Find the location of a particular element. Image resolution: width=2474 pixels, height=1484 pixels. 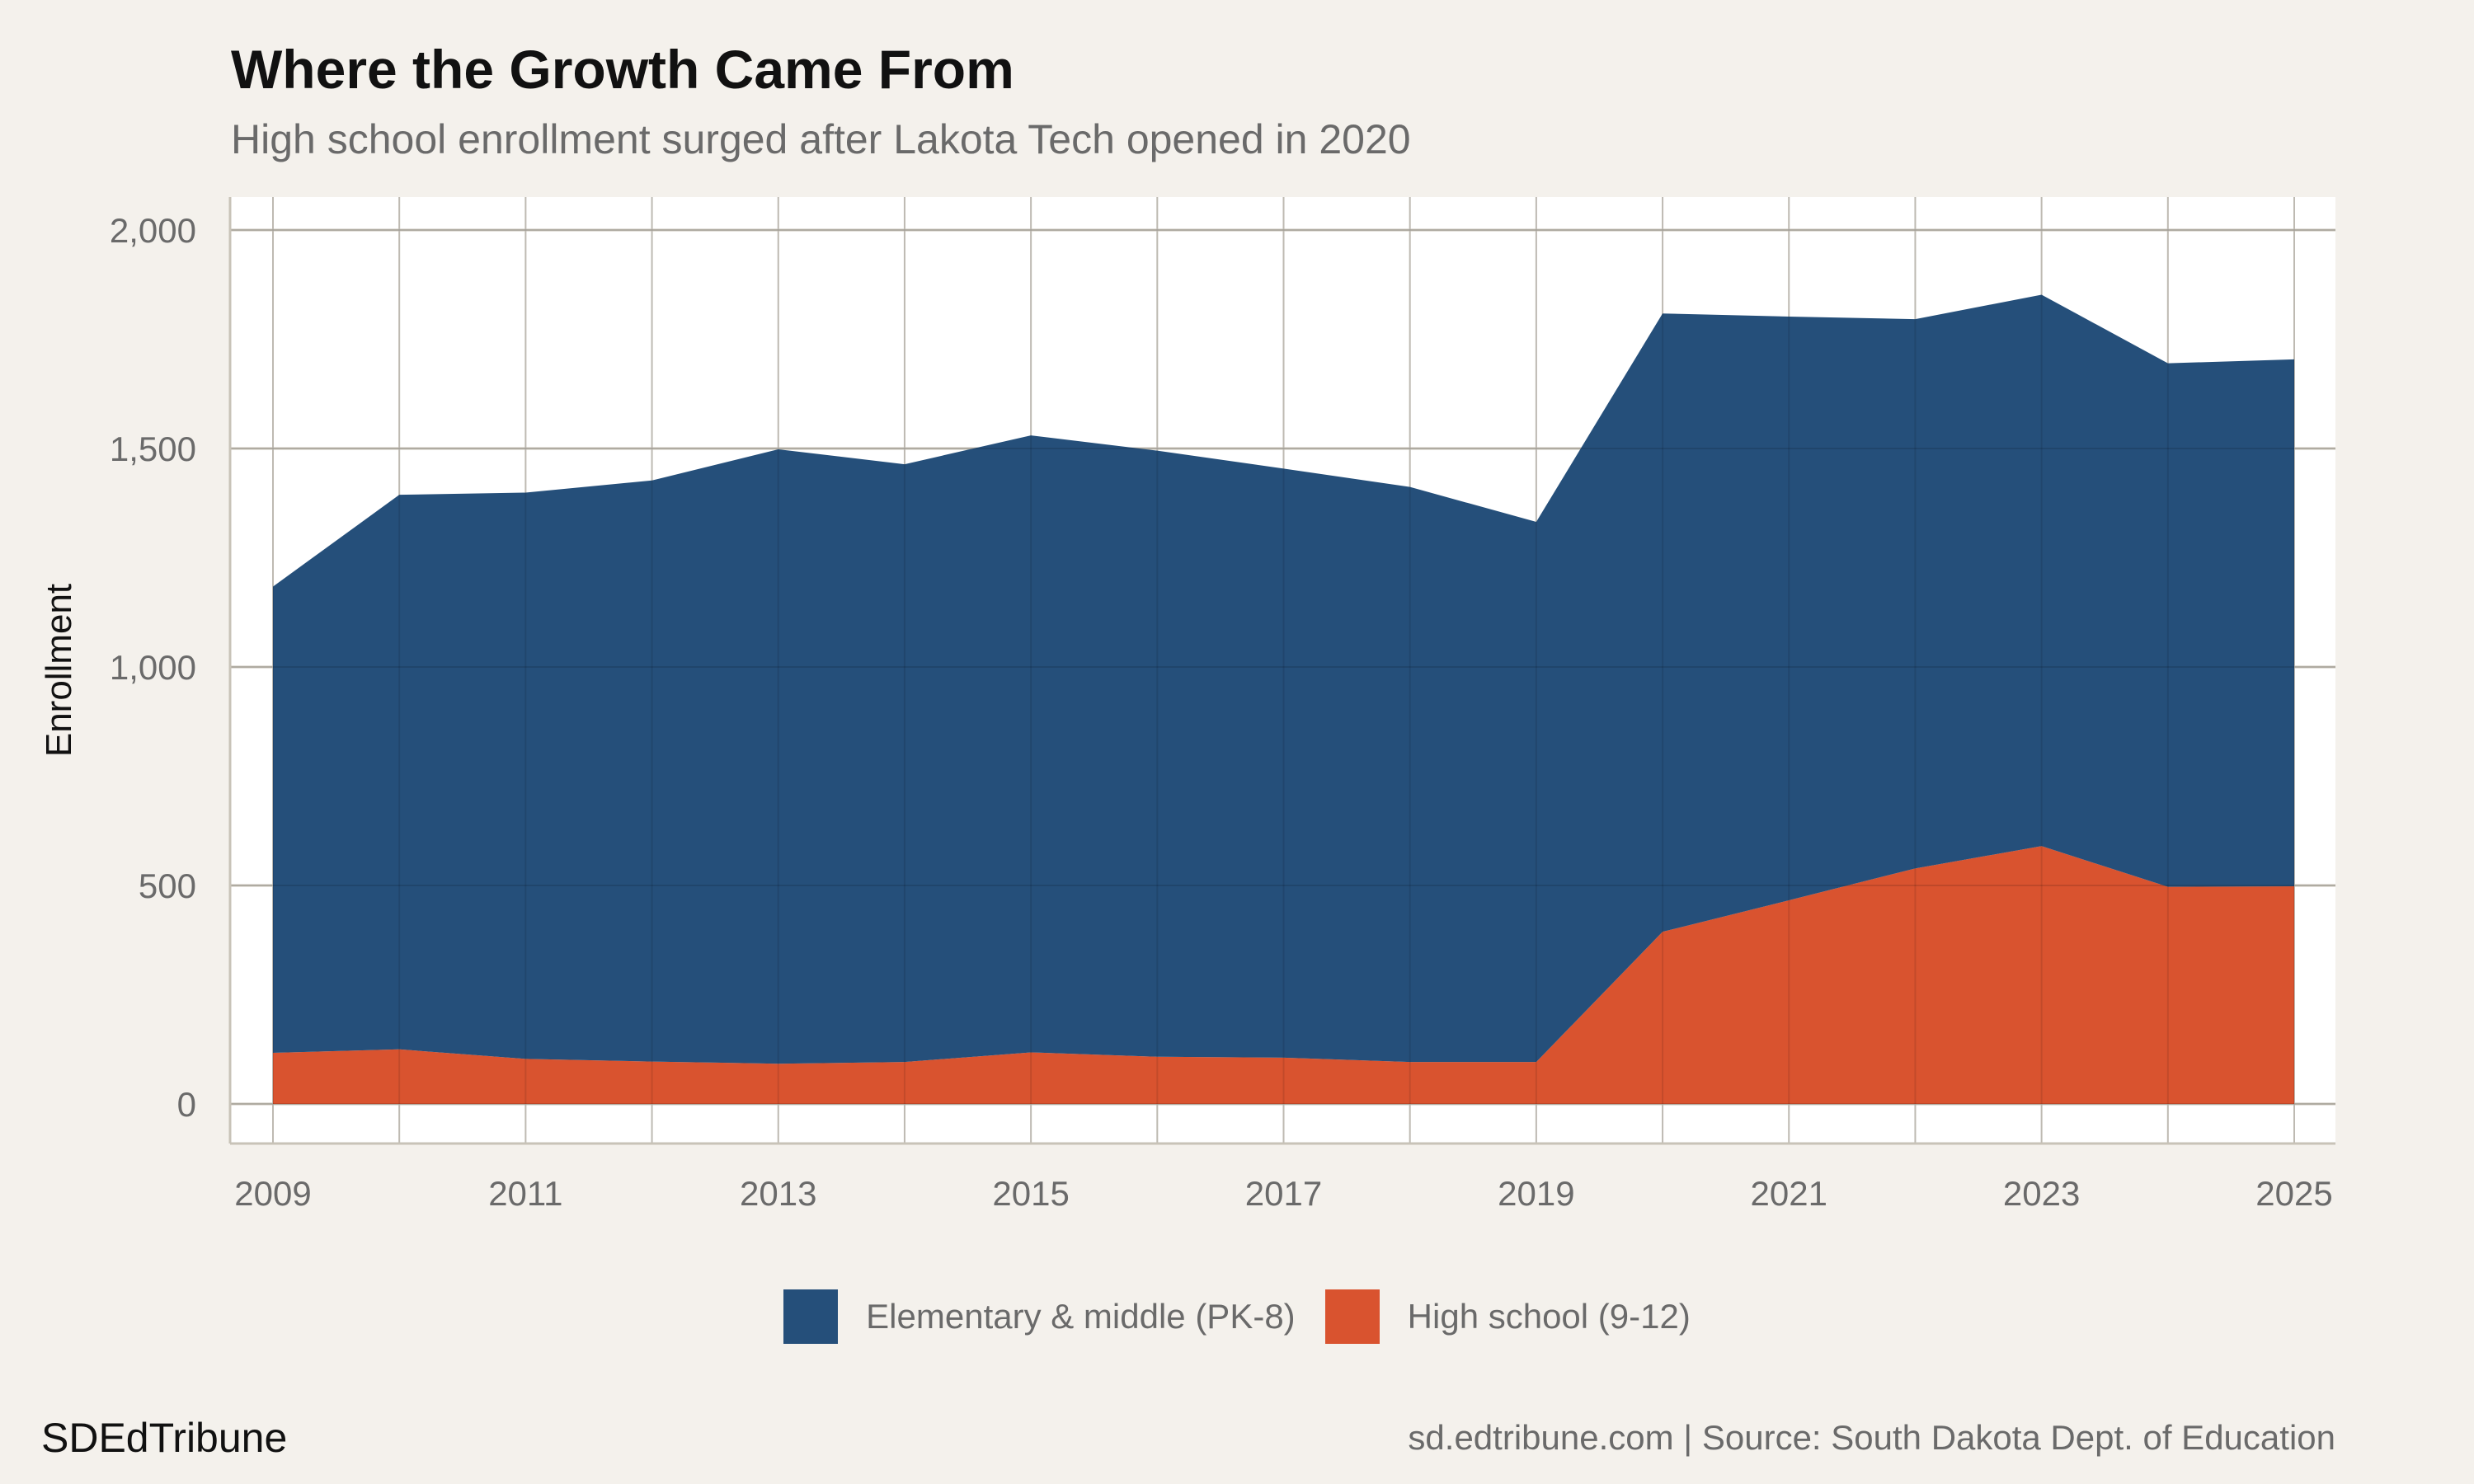

y-tick-label: 0 is located at coordinates (186, 1104).